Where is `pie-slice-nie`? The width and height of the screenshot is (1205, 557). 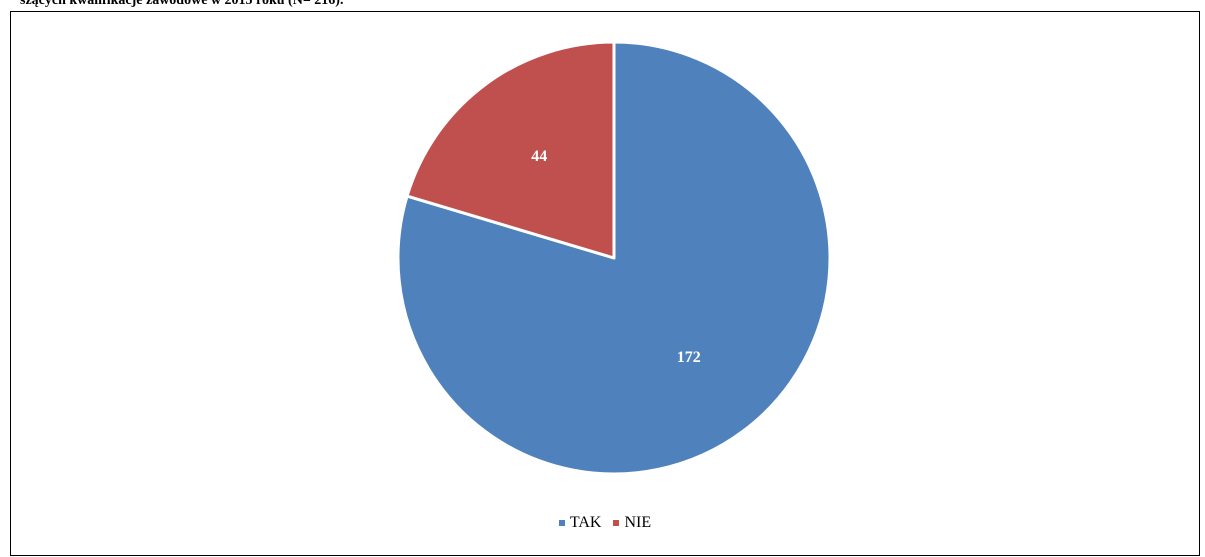
pie-slice-nie is located at coordinates (510, 150).